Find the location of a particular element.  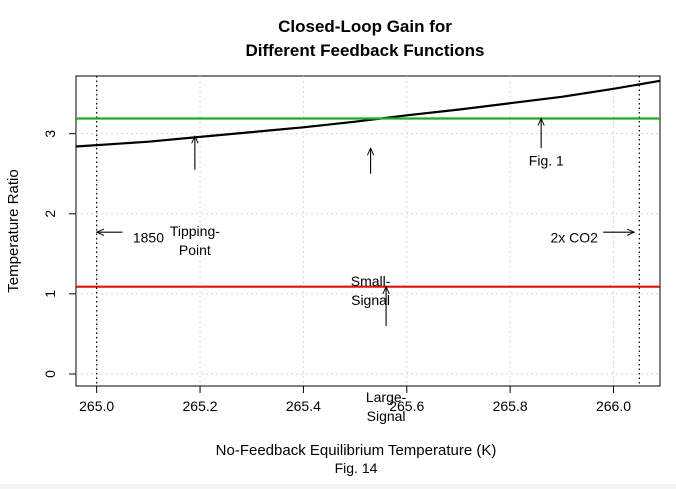

annotation-label: 2x CO2 is located at coordinates (575, 238).